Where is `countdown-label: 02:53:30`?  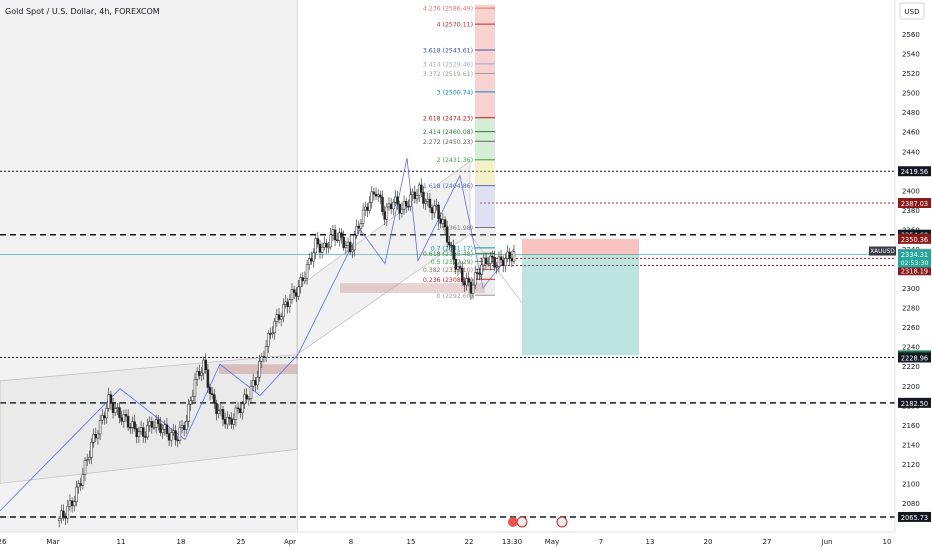 countdown-label: 02:53:30 is located at coordinates (915, 263).